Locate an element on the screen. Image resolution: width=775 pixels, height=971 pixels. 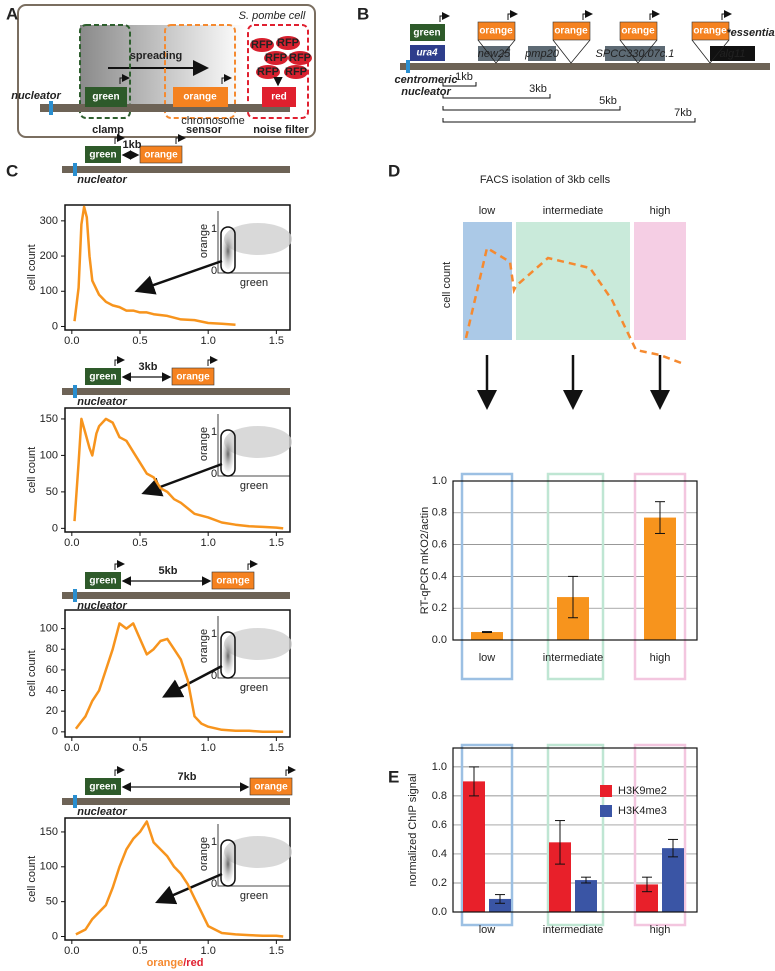
histogram-line is located at coordinates (154, 265).